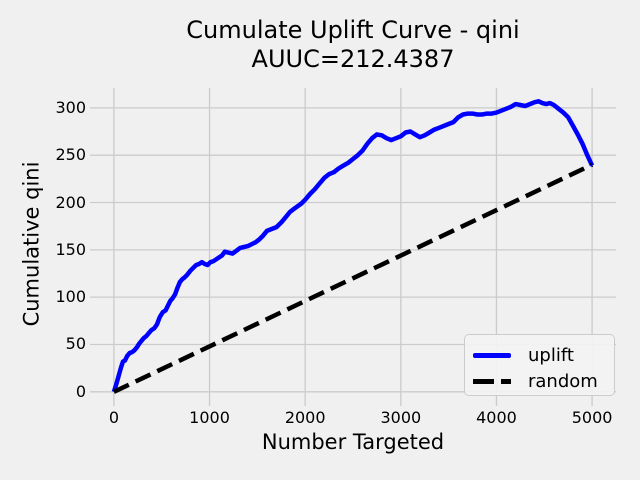  I want to click on x-tick-label-3000: 3000, so click(401, 417).